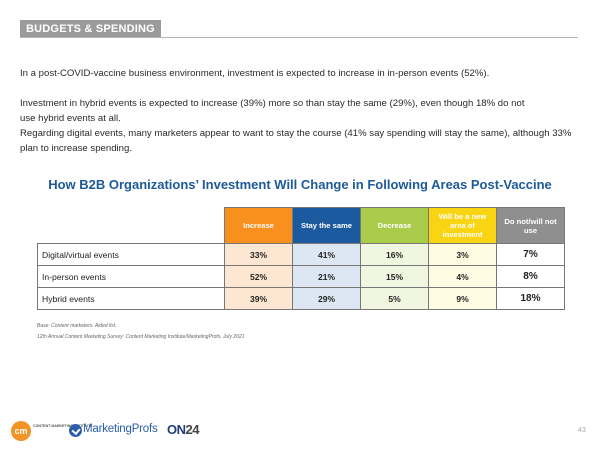  Describe the element at coordinates (131, 298) in the screenshot. I see `row-label: Hybrid events` at that location.